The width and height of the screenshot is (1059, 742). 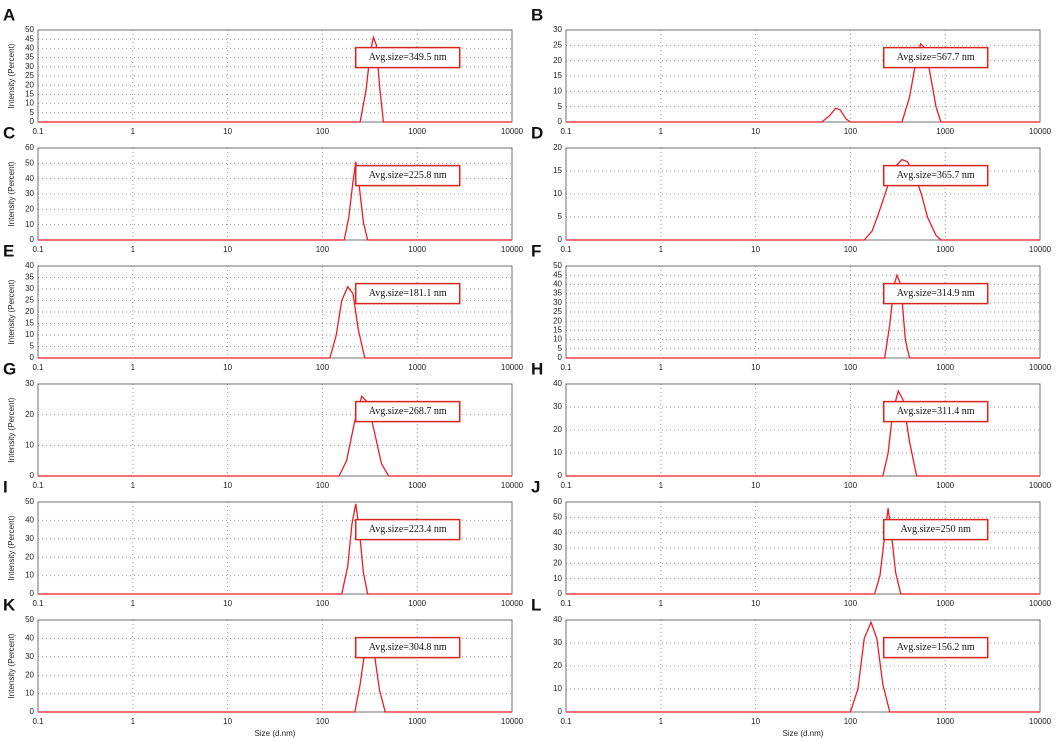 What do you see at coordinates (275, 733) in the screenshot?
I see `x-axis-label: Size (d.nm)` at bounding box center [275, 733].